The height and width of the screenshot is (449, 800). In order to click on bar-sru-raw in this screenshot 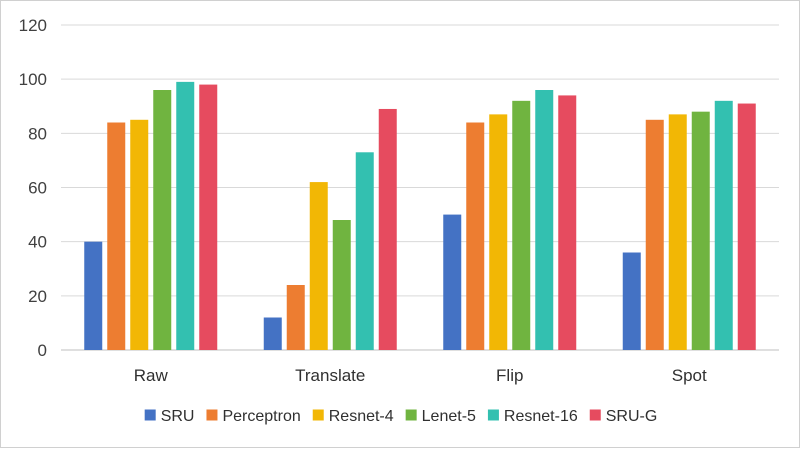, I will do `click(93, 295)`.